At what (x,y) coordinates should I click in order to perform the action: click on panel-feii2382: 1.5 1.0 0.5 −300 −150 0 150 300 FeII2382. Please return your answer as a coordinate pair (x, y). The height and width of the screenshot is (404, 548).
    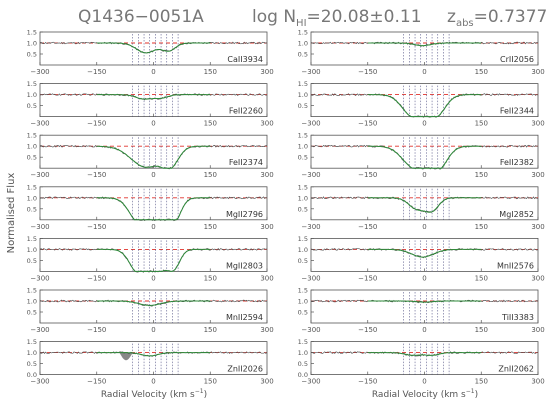
    Looking at the image, I should click on (421, 156).